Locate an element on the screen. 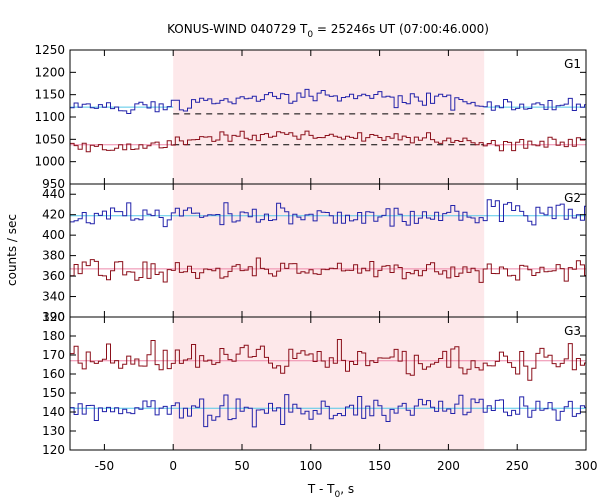  x-axis-title-main: T - T is located at coordinates (321, 489).